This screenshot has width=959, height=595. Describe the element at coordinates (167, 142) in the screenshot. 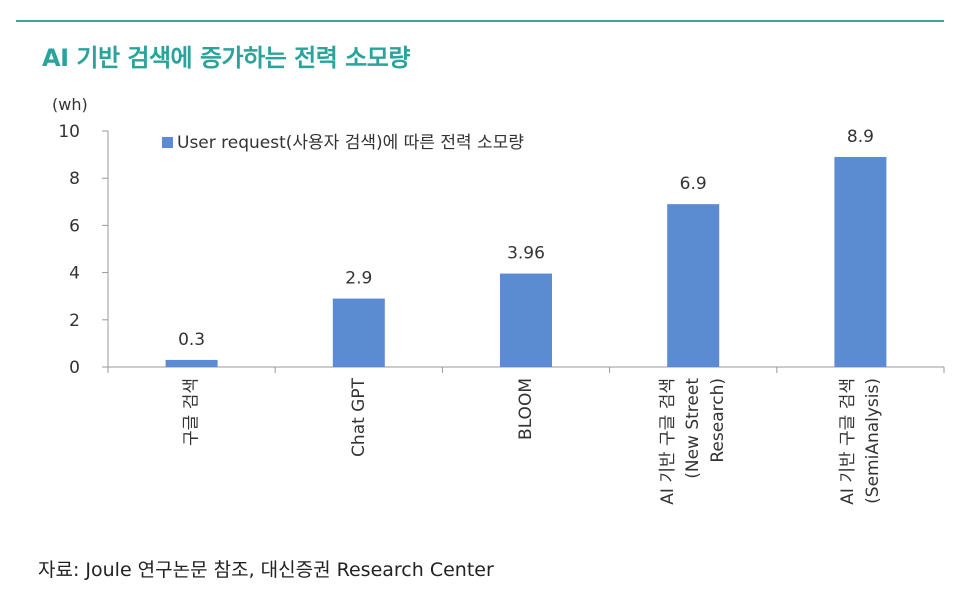

I see `legend-swatch` at that location.